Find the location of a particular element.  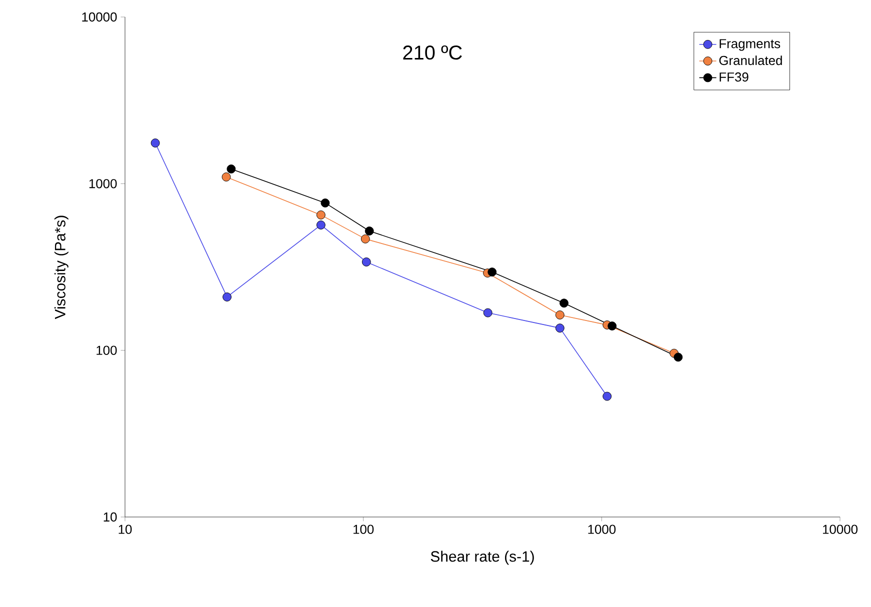

x-tick-label: 10000 is located at coordinates (840, 529).